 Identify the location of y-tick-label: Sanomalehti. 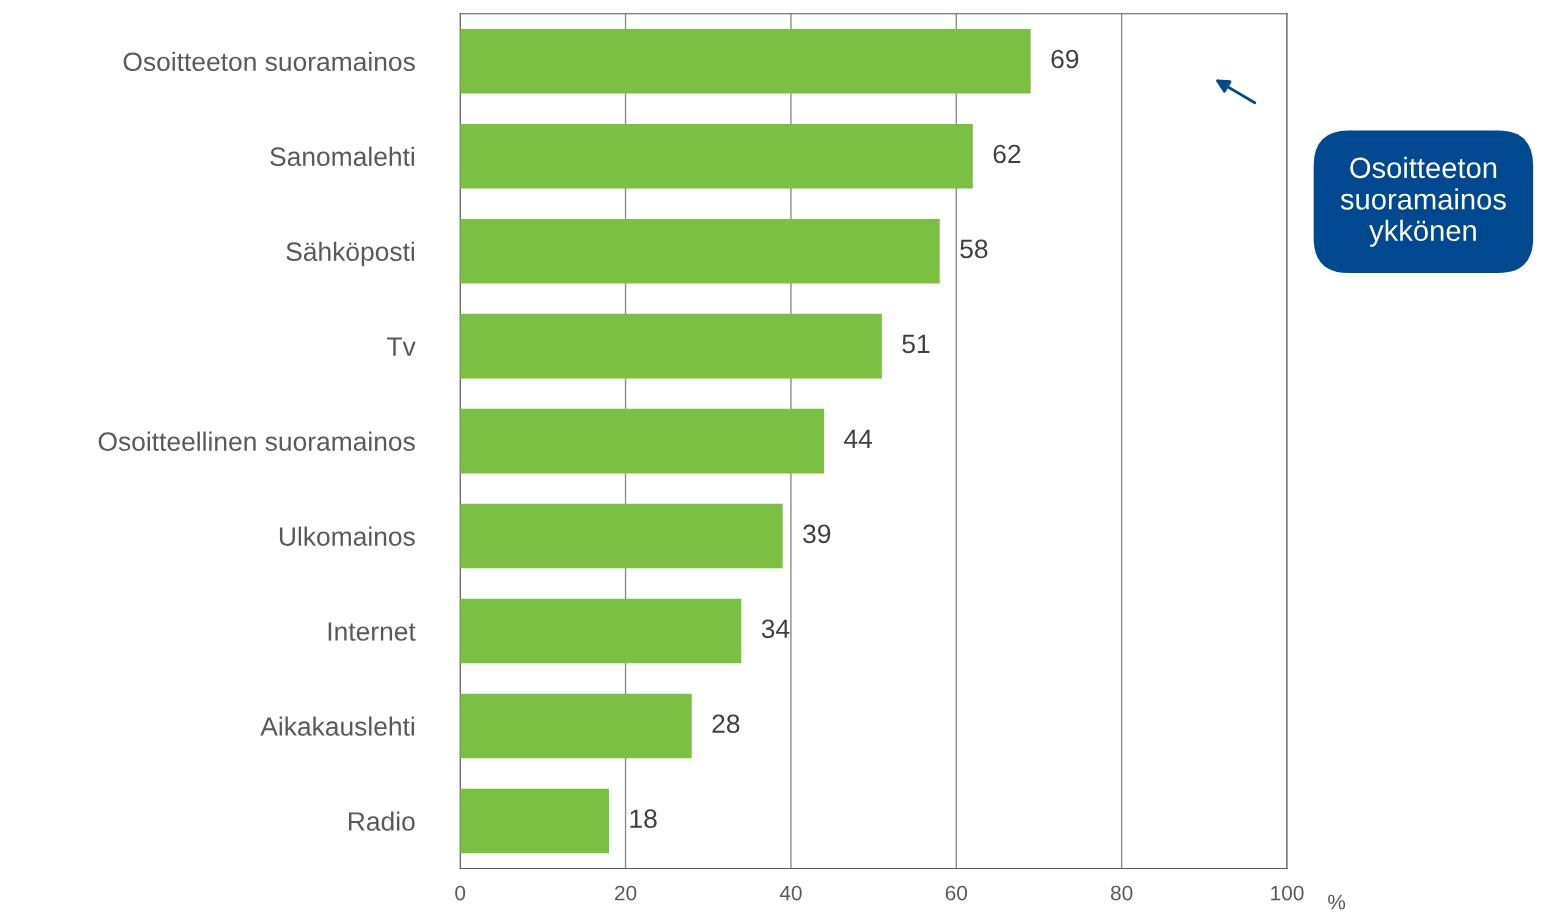
(342, 156).